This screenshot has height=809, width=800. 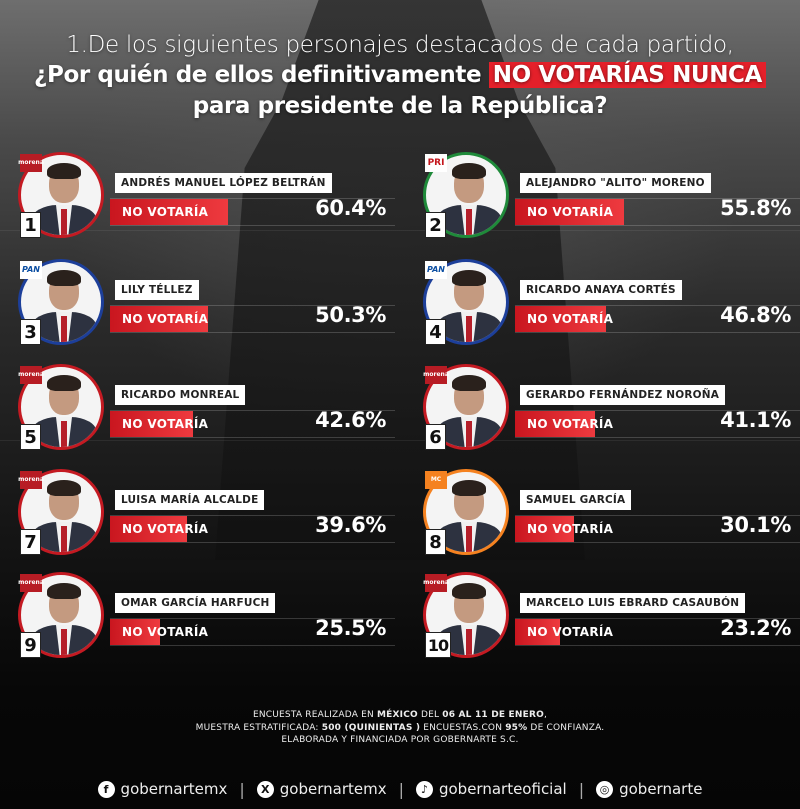 What do you see at coordinates (350, 315) in the screenshot?
I see `percentage-value: 50.3%` at bounding box center [350, 315].